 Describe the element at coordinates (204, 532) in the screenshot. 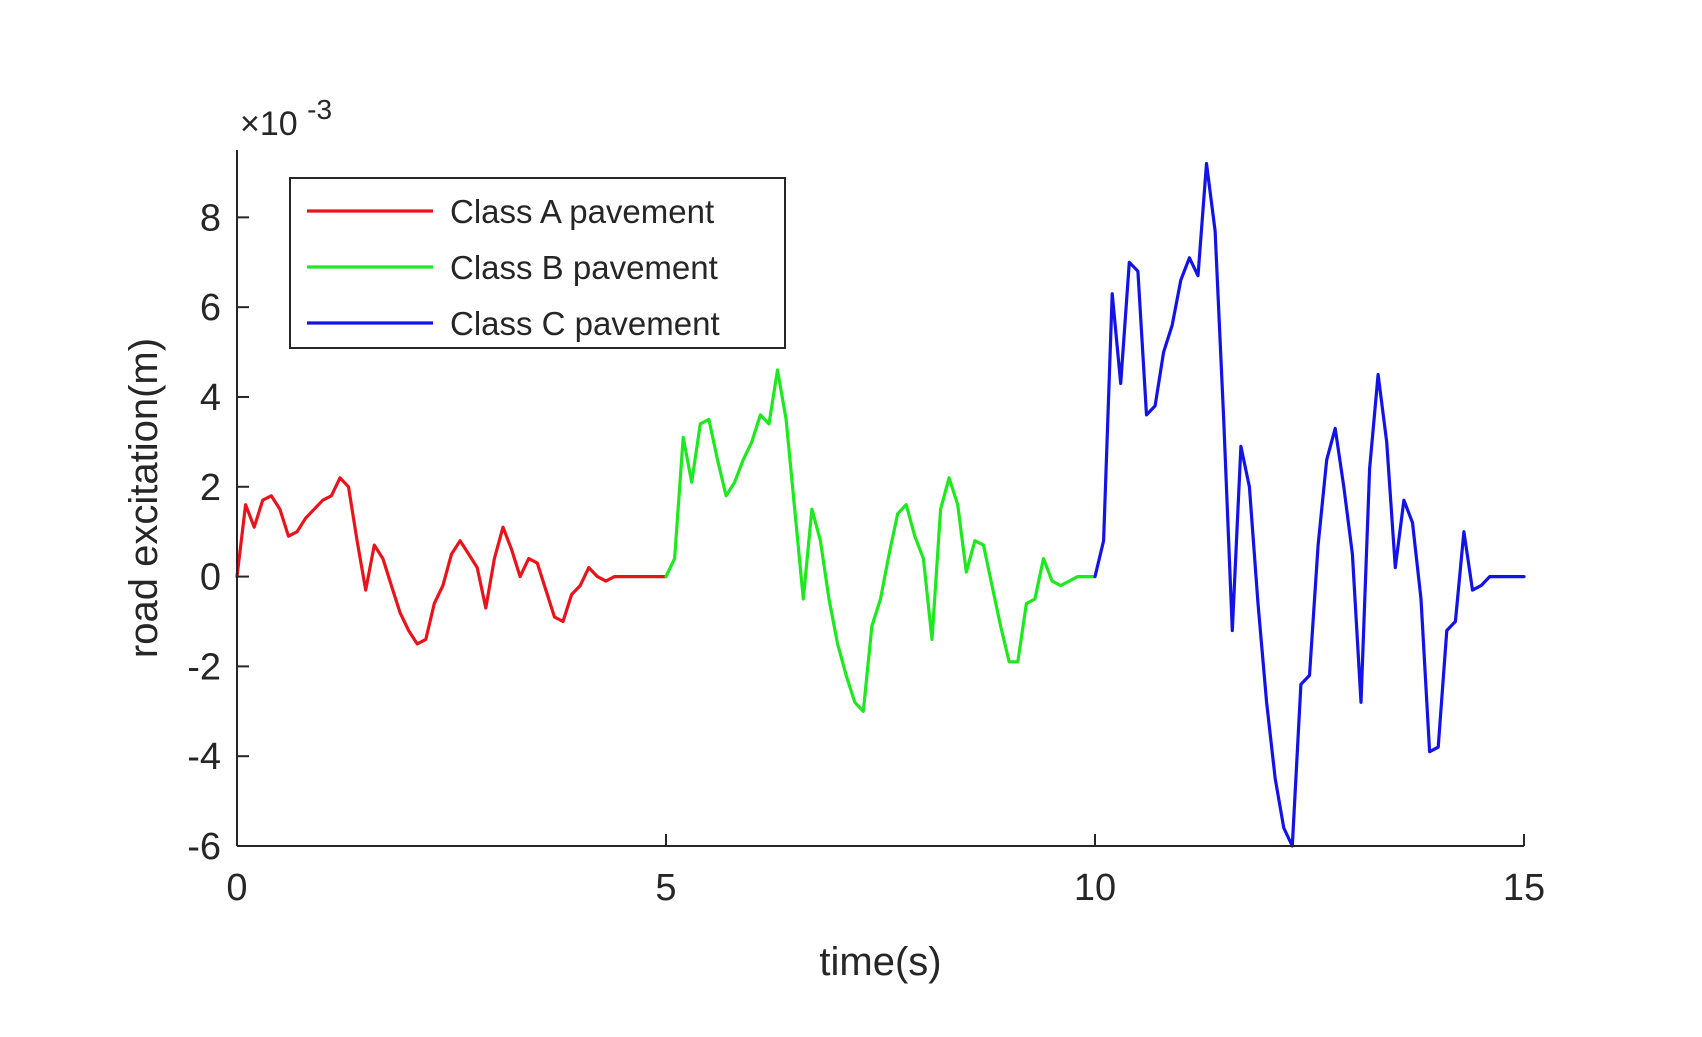

I see `y-tick-labels: -6 -4 -2 0 2 4 6 8` at that location.